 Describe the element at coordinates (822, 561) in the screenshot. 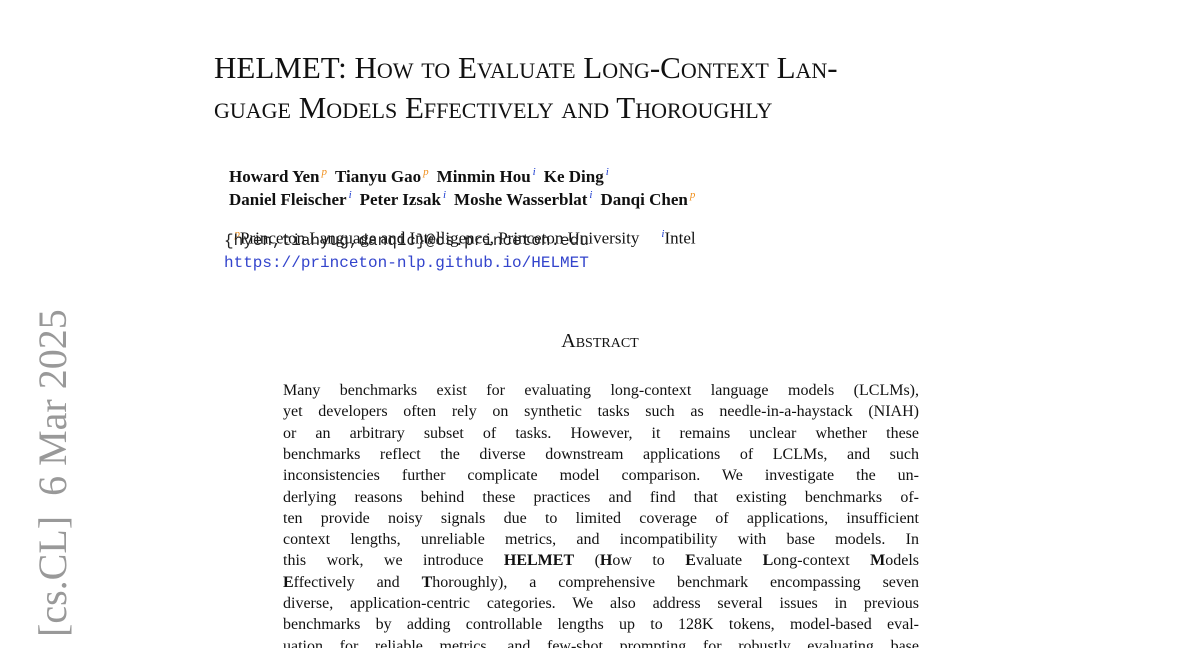

I see `abstract-text: ong-context` at that location.